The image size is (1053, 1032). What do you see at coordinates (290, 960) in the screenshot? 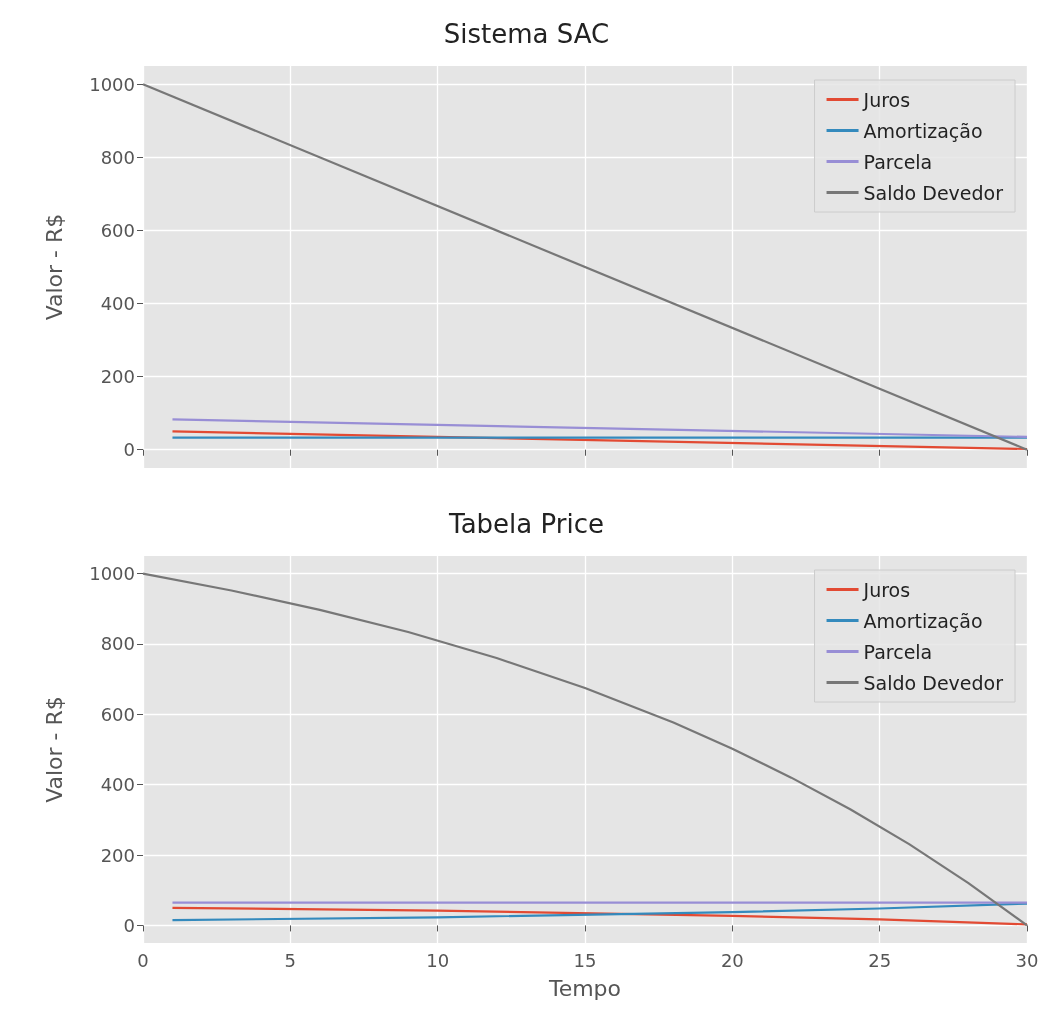
I see `x-tick-label: 5` at bounding box center [290, 960].